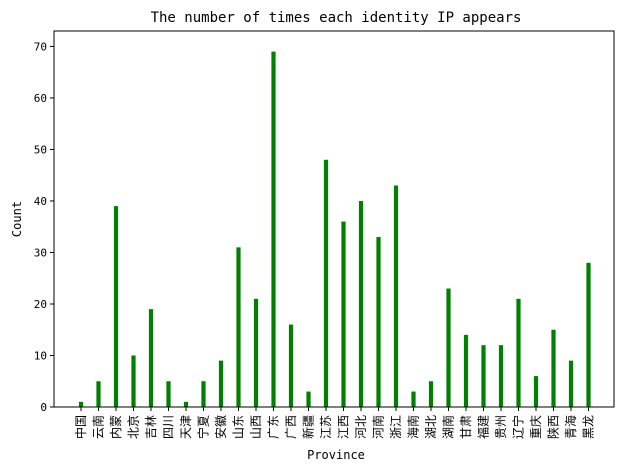  What do you see at coordinates (256, 427) in the screenshot?
I see `x-tick-label: 山西` at bounding box center [256, 427].